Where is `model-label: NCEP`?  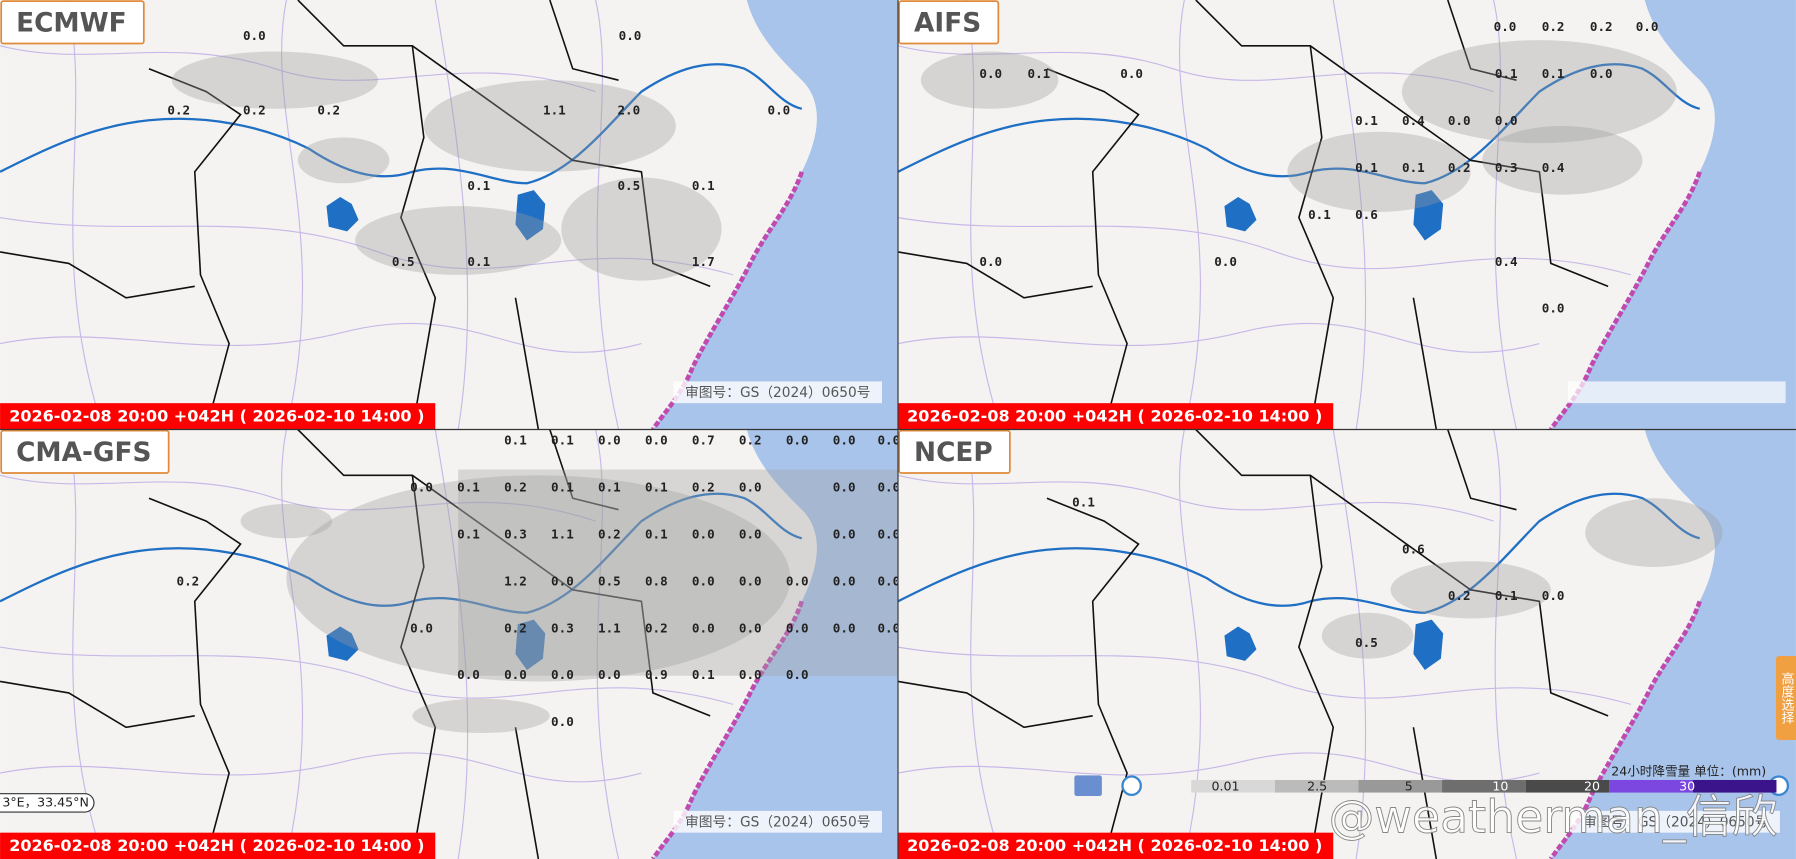
model-label: NCEP is located at coordinates (953, 453).